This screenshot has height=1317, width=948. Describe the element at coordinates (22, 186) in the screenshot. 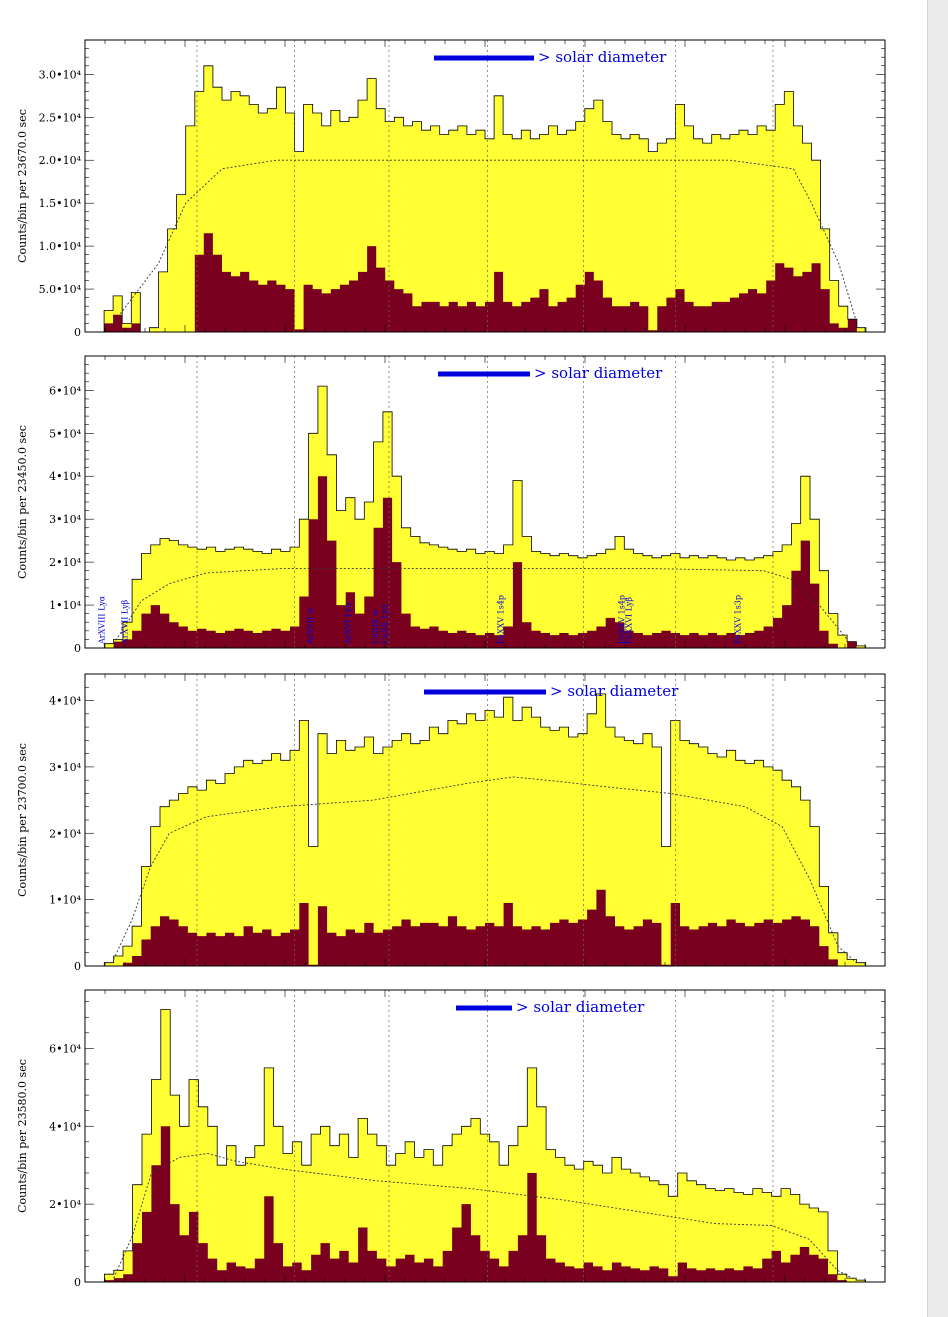

I see `y-axis-label: Counts/bin per 23670.0 sec` at that location.